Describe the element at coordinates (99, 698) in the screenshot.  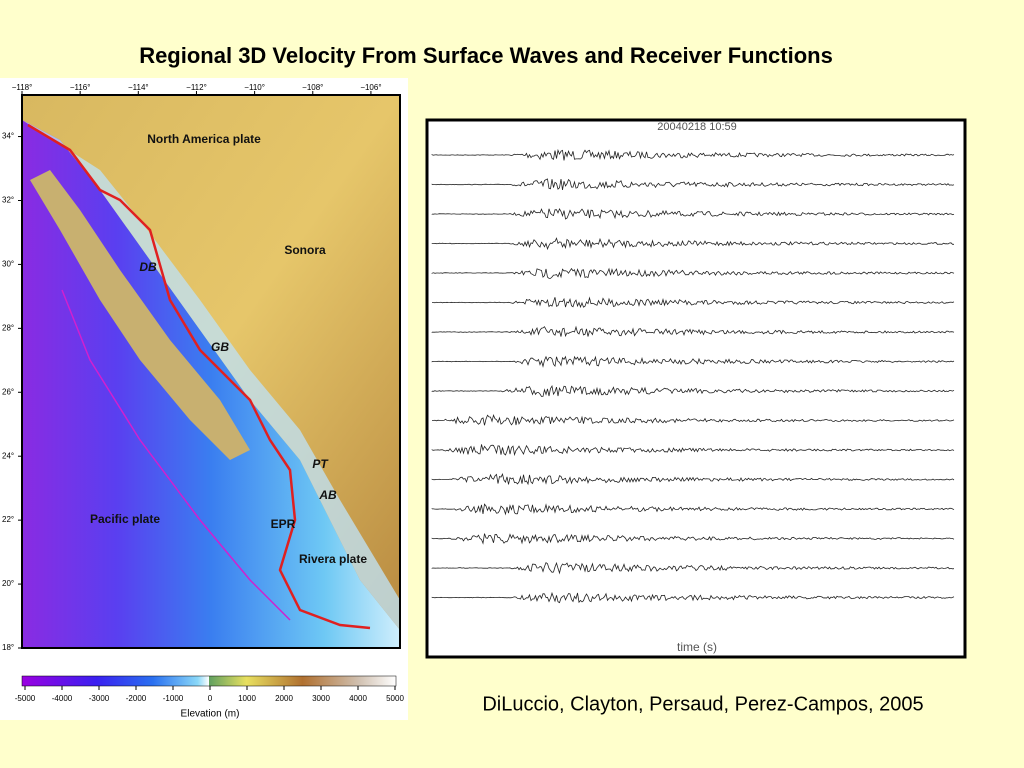
I see `colorbar-tick-label: -3000` at that location.